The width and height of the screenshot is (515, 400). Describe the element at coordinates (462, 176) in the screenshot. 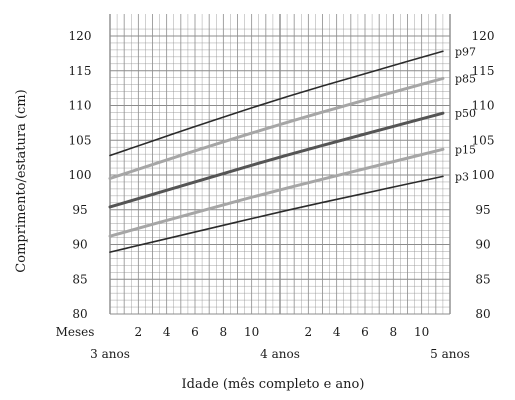

I see `series-label-p3: p3` at that location.